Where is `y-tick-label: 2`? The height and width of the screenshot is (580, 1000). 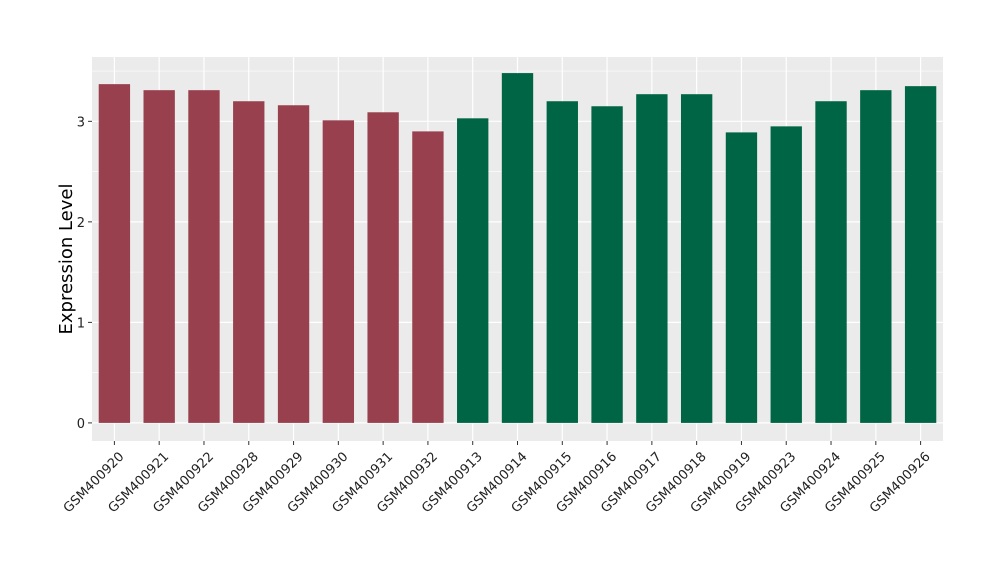
y-tick-label: 2 is located at coordinates (81, 223).